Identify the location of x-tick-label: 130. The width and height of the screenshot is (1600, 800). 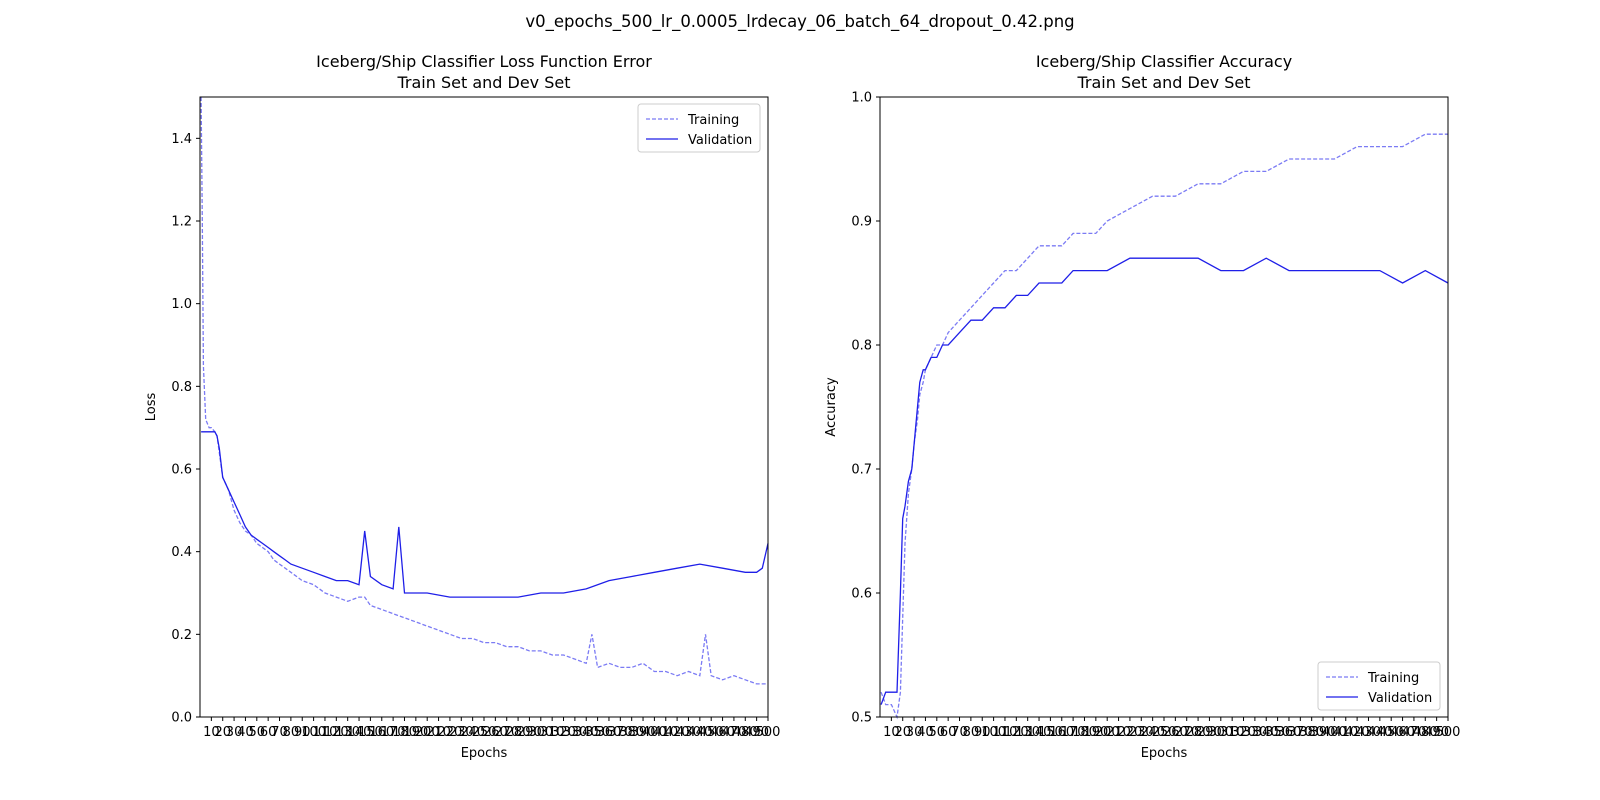
(347, 732).